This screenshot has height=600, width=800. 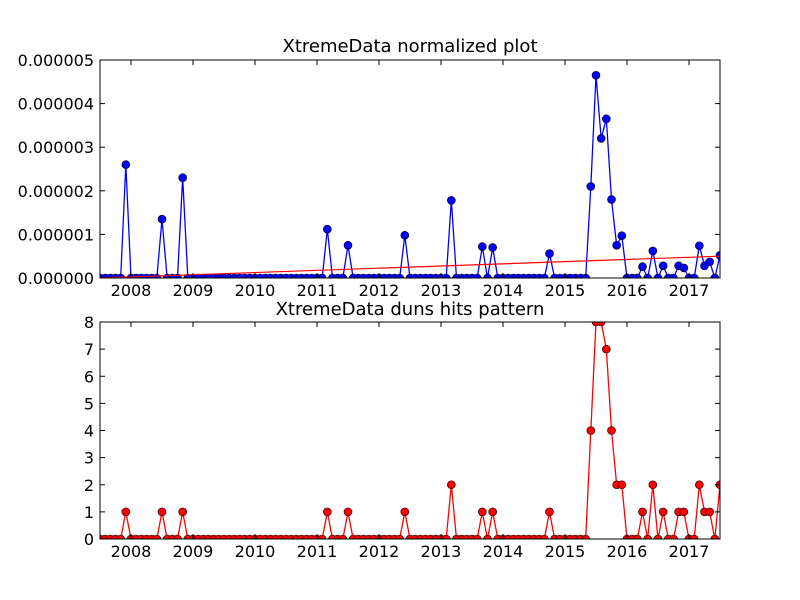 What do you see at coordinates (56, 104) in the screenshot?
I see `y-tick-label: 0.000004` at bounding box center [56, 104].